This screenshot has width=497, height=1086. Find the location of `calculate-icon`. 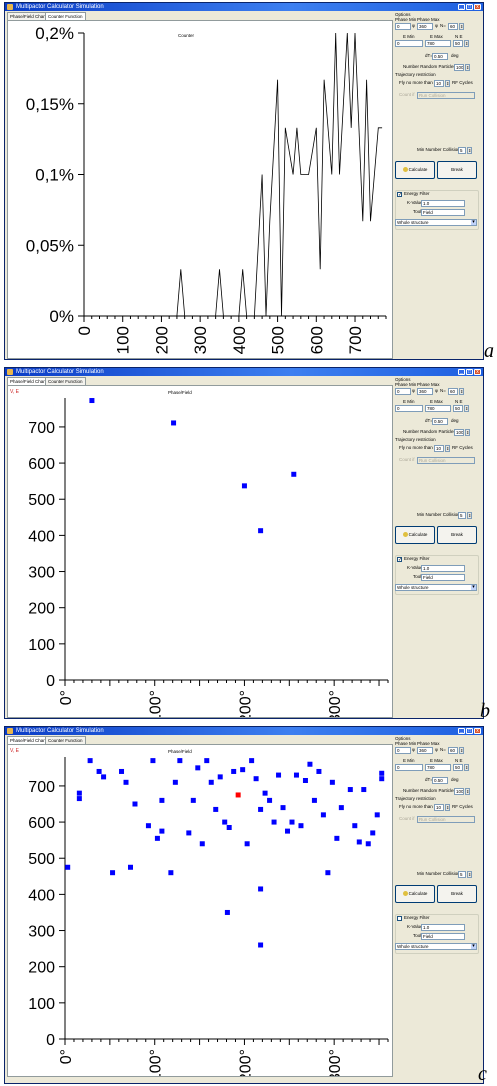

calculate-icon is located at coordinates (405, 535).